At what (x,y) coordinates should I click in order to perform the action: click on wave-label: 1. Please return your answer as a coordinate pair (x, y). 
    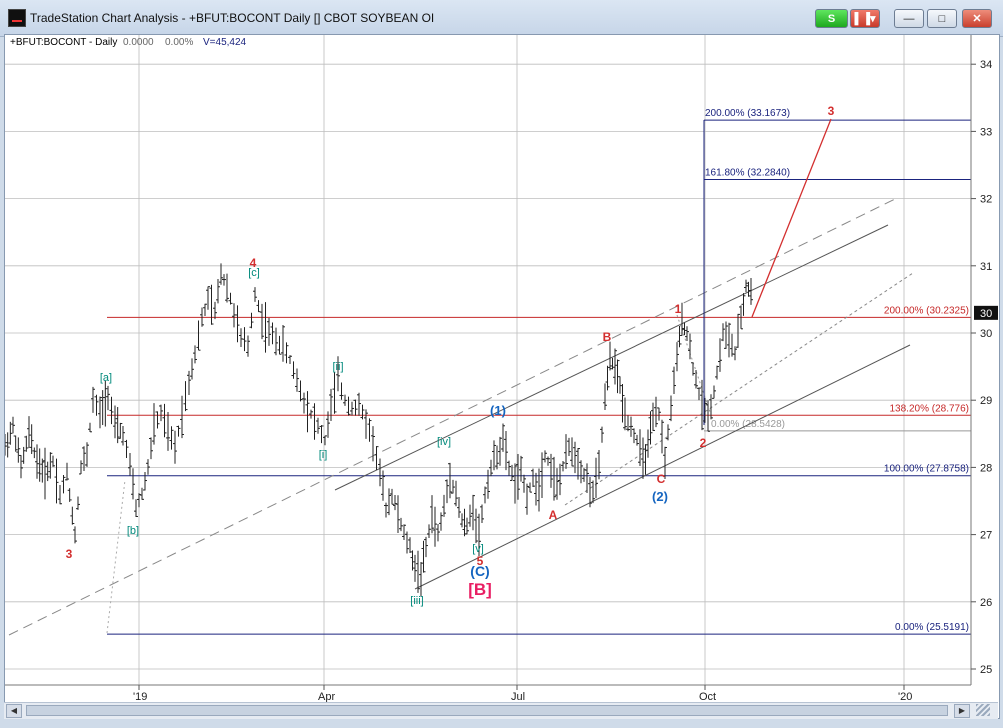
    Looking at the image, I should click on (678, 309).